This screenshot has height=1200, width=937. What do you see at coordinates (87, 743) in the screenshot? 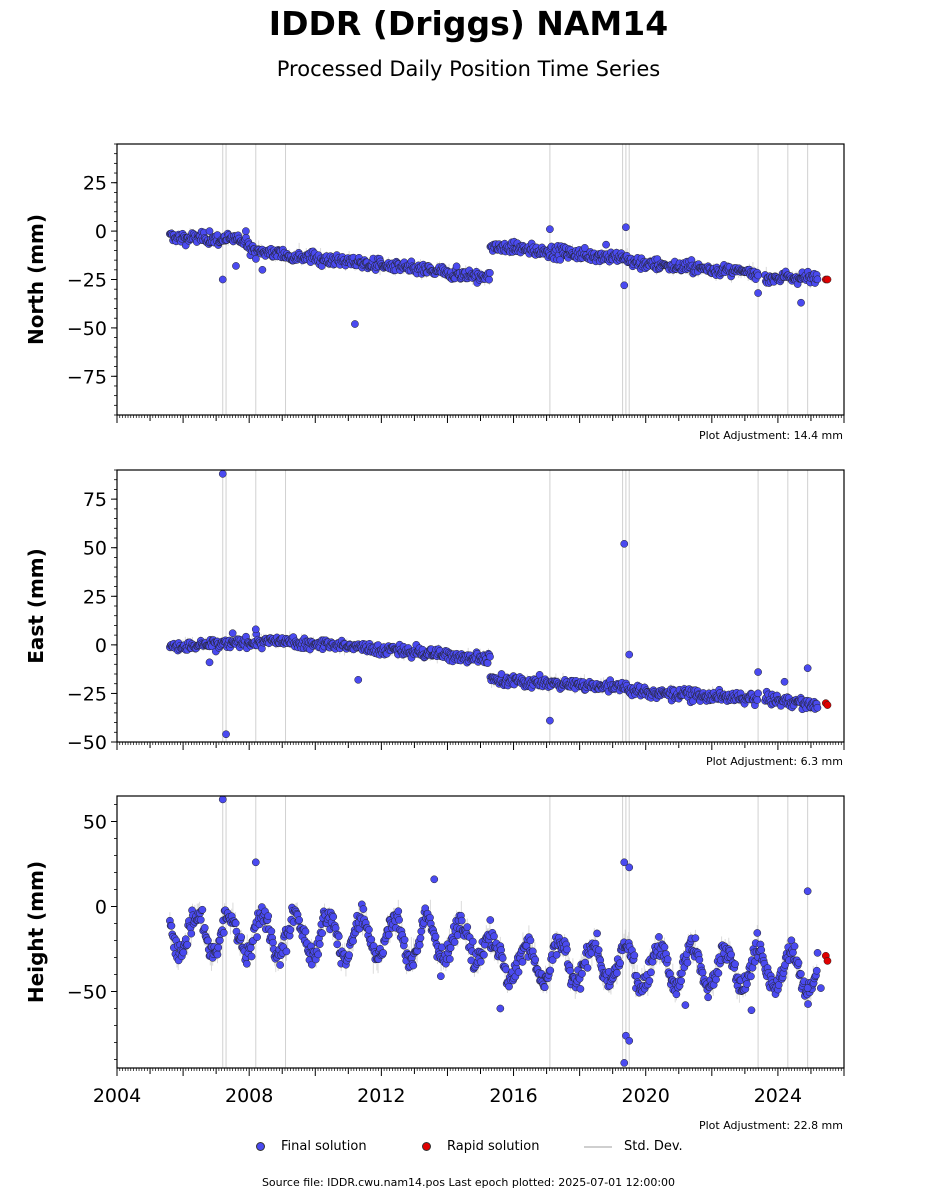
I see `east-y-tick-label: −50` at bounding box center [87, 743].